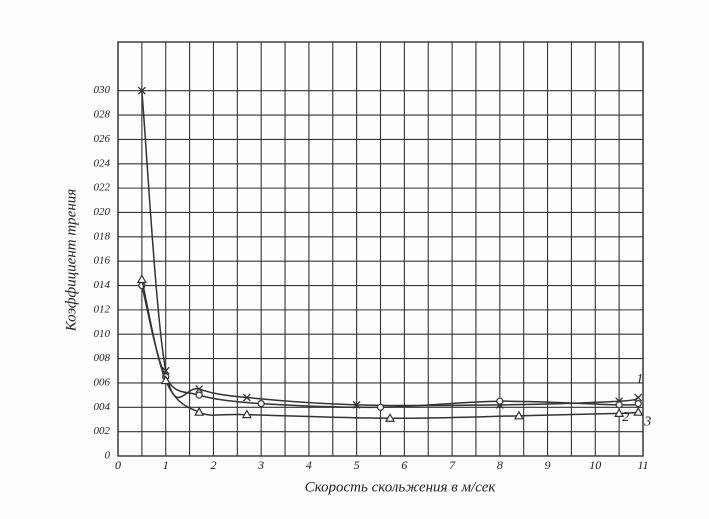 The height and width of the screenshot is (519, 709). I want to click on y-tick-label: 020, so click(102, 212).